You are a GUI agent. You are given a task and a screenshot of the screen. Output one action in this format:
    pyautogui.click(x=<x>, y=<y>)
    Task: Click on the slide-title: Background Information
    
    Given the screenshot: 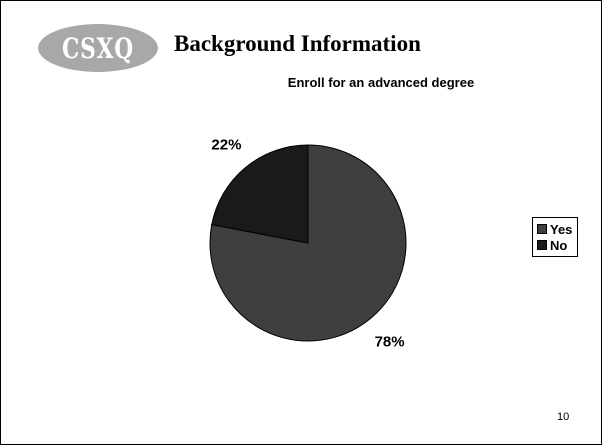 What is the action you would take?
    pyautogui.click(x=297, y=43)
    